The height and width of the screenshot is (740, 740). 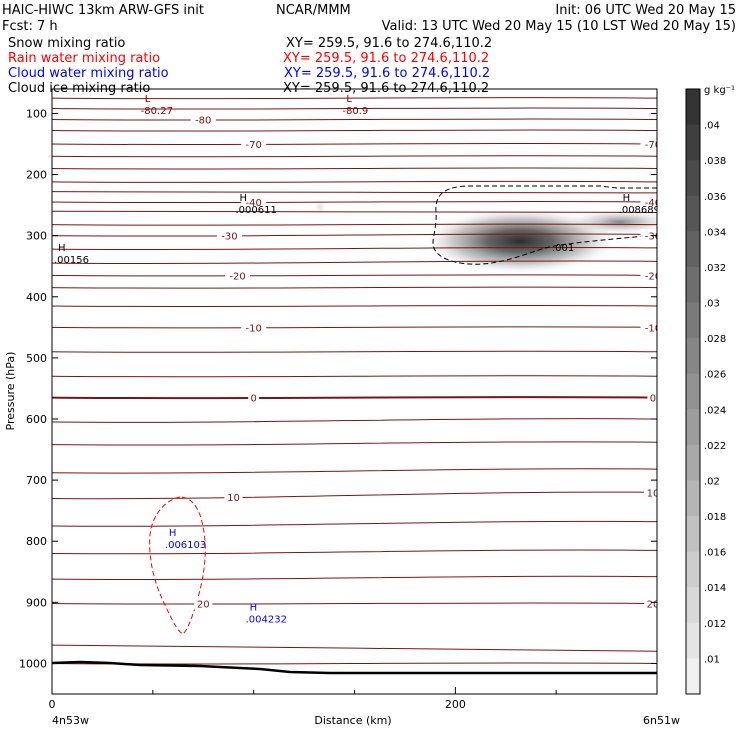 I want to click on contour-label-11: 0, so click(x=253, y=399).